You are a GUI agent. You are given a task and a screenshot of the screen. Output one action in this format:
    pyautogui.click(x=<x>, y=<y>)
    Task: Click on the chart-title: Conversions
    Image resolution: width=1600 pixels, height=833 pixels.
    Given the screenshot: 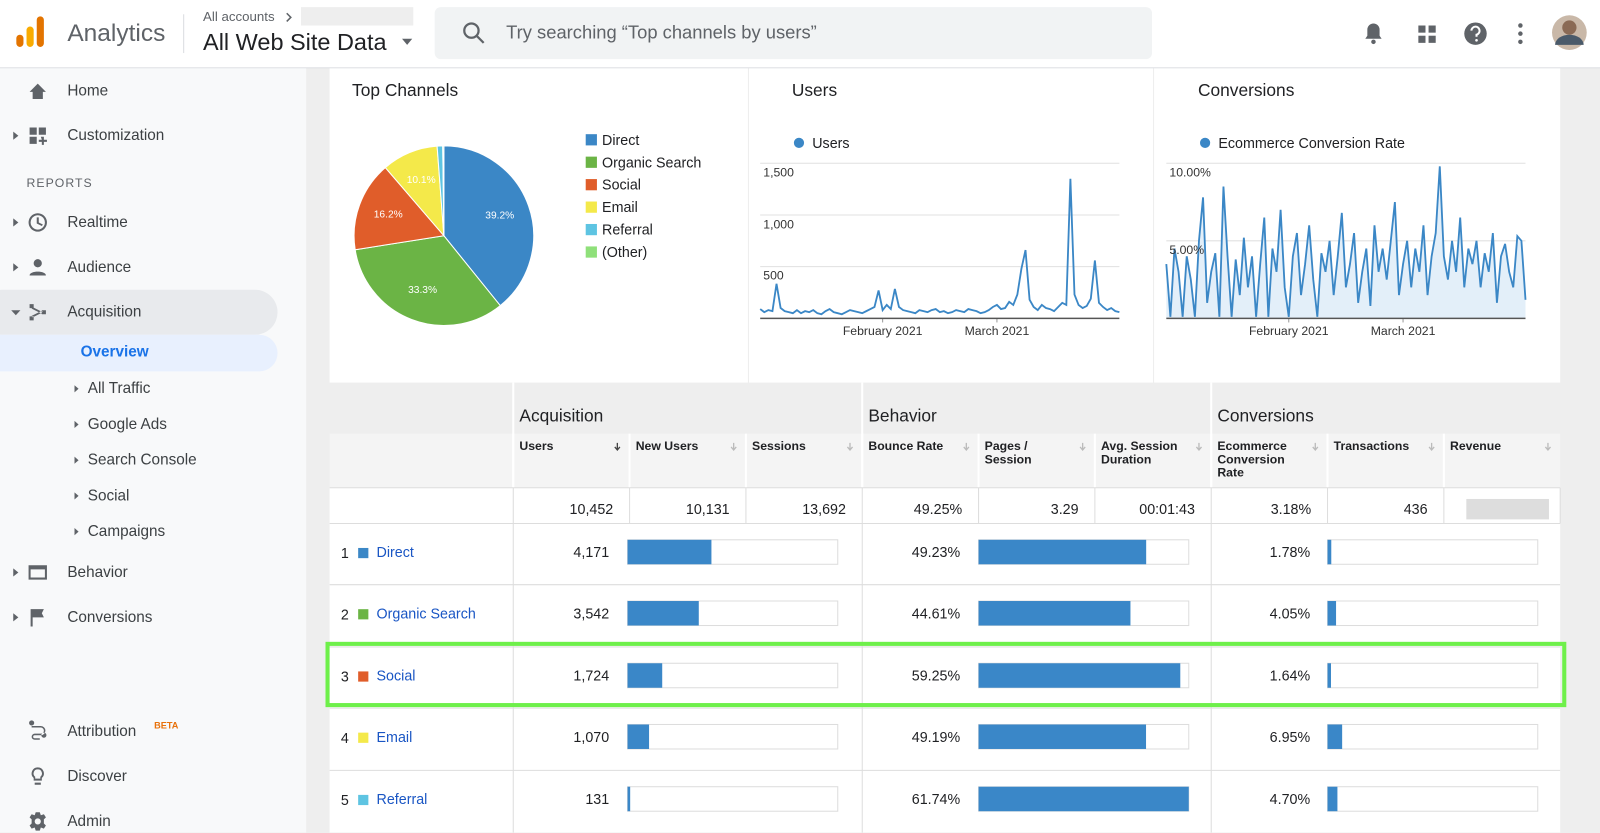 What is the action you would take?
    pyautogui.click(x=1246, y=90)
    